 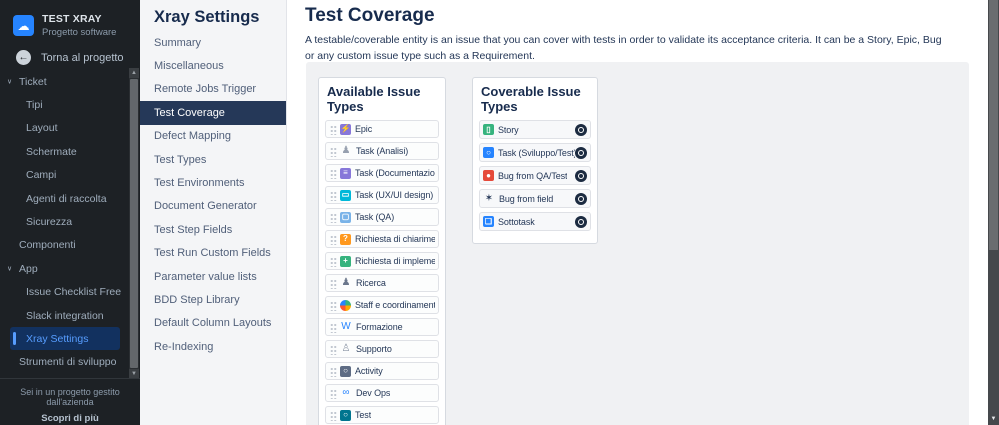 What do you see at coordinates (64, 361) in the screenshot?
I see `sidebar-item-strumenti-di-sviluppo: Strumenti di sviluppo` at bounding box center [64, 361].